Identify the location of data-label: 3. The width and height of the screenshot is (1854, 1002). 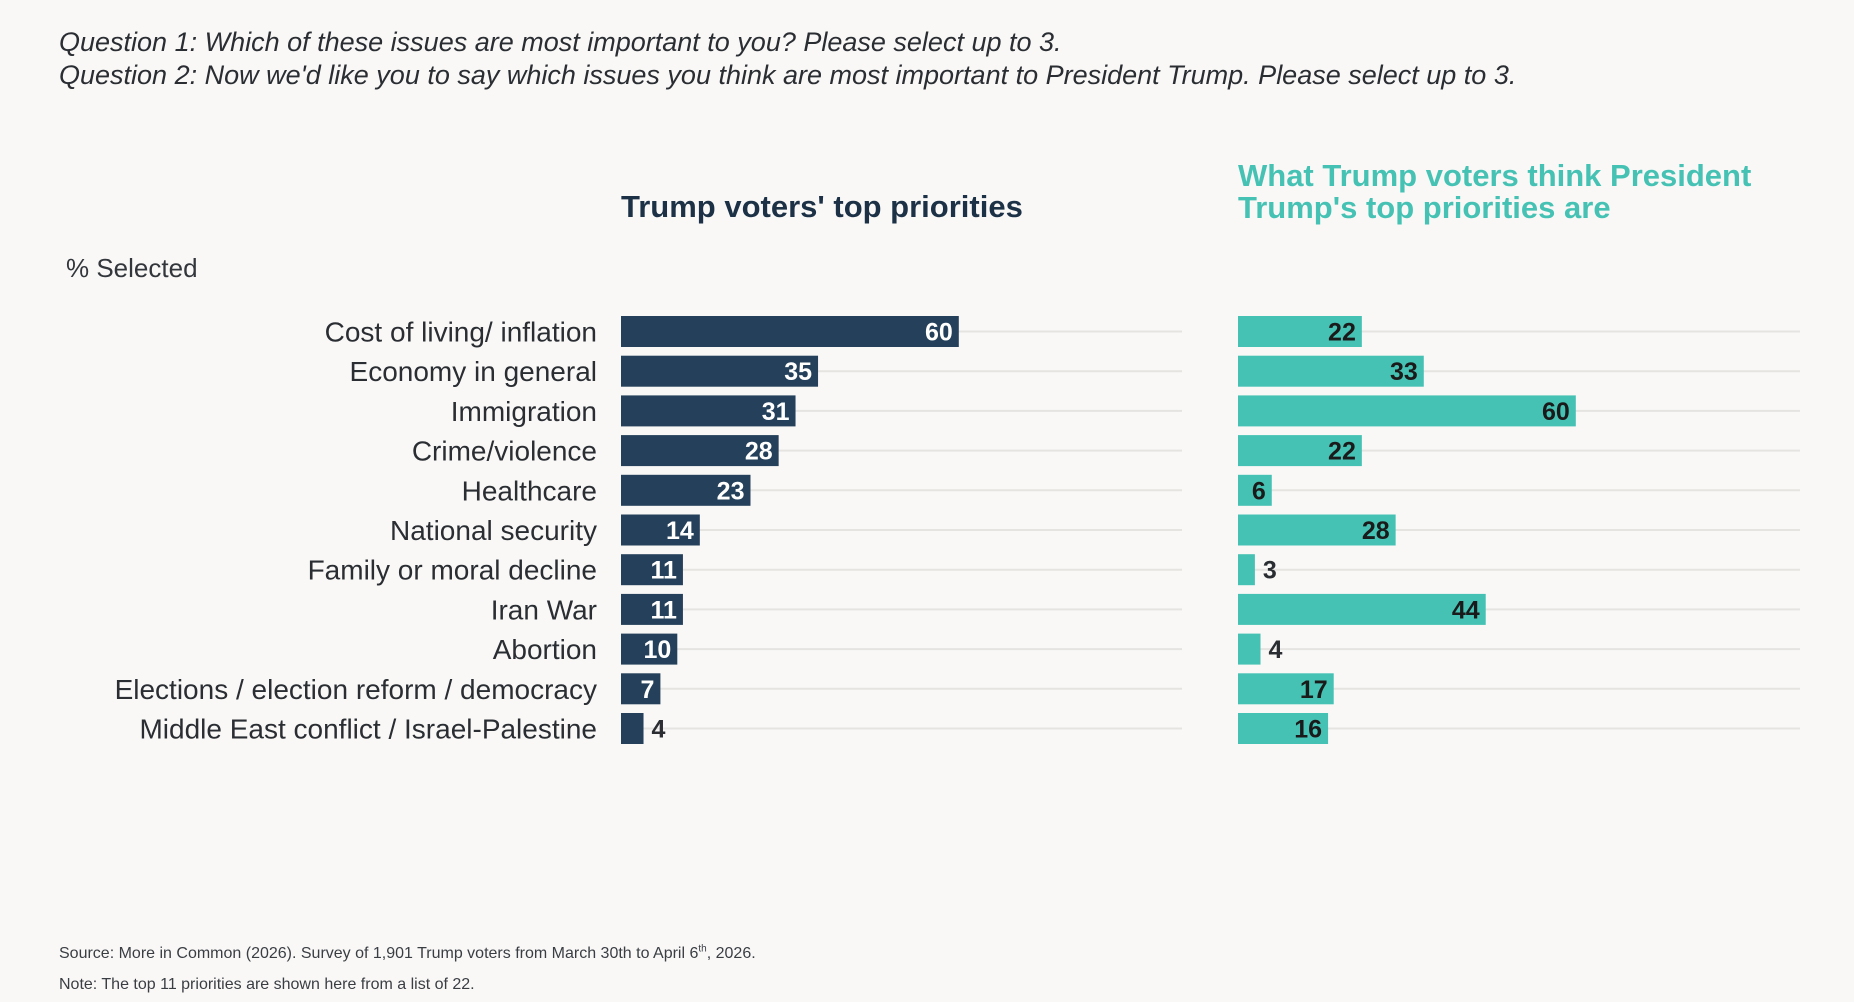
(1270, 571).